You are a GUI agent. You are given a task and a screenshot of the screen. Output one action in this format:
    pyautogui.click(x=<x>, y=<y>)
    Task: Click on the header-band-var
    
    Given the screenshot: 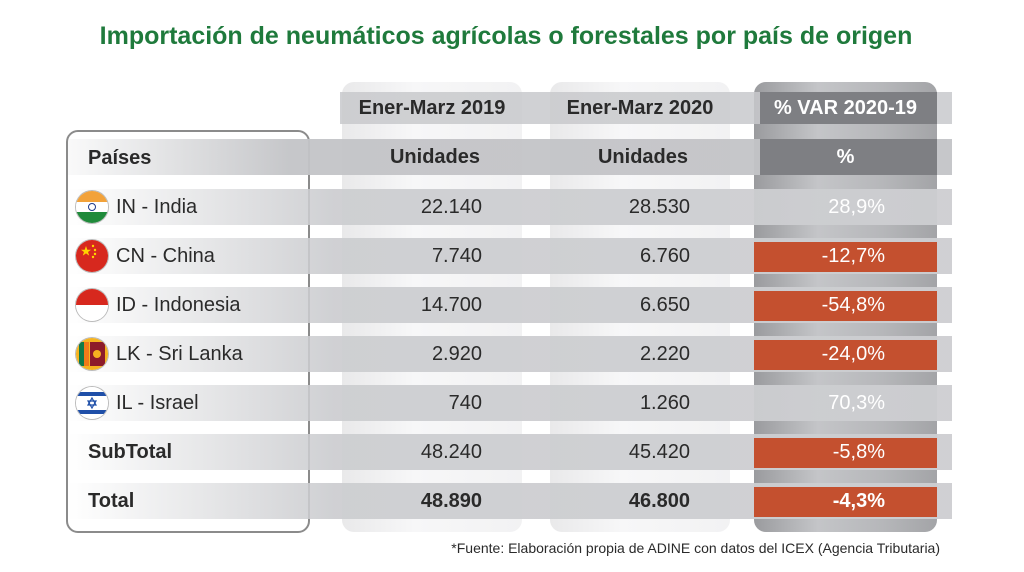 What is the action you would take?
    pyautogui.click(x=848, y=108)
    